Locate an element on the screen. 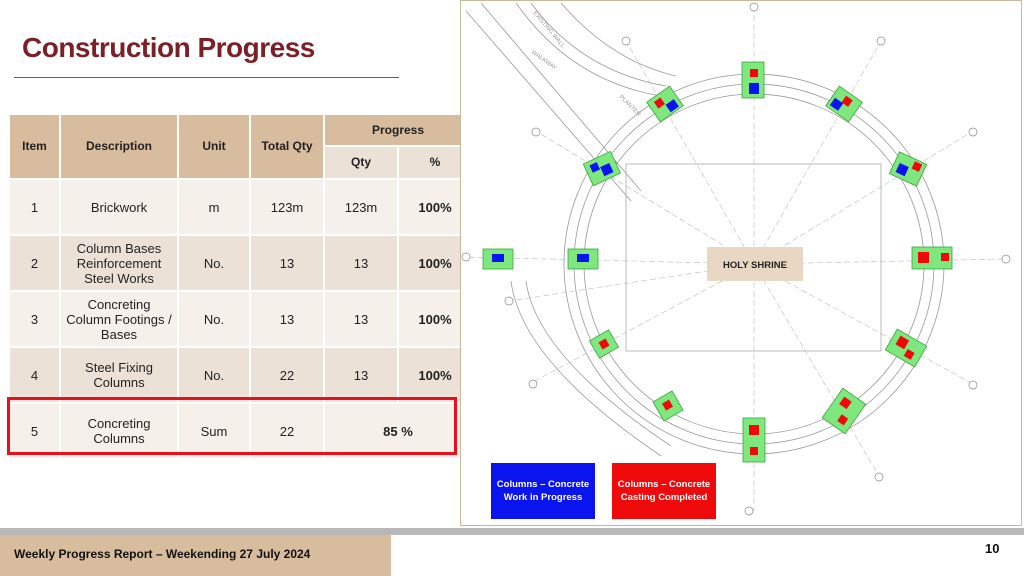 This screenshot has width=1024, height=576. table-row: 1 Brickwork m 123m 123m 100% is located at coordinates (240, 207).